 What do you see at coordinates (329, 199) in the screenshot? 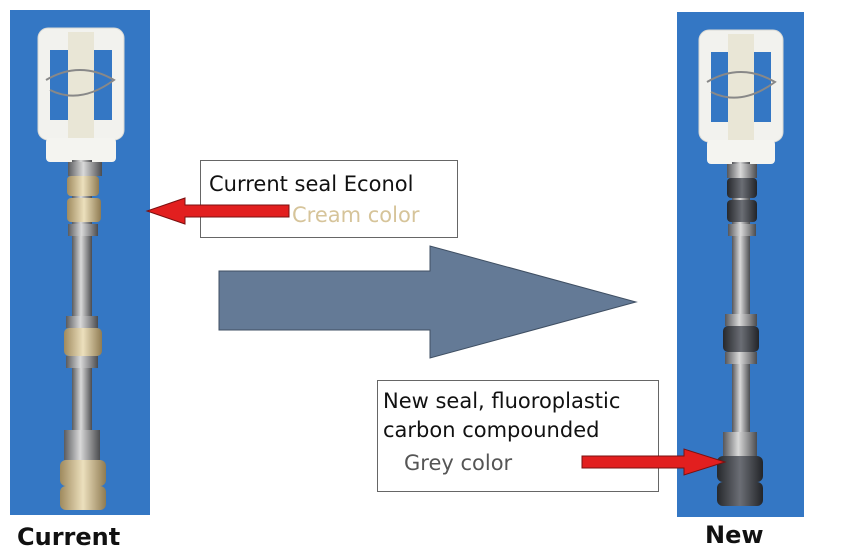
I see `current-seal-callout: Current seal Econol Cream color` at bounding box center [329, 199].